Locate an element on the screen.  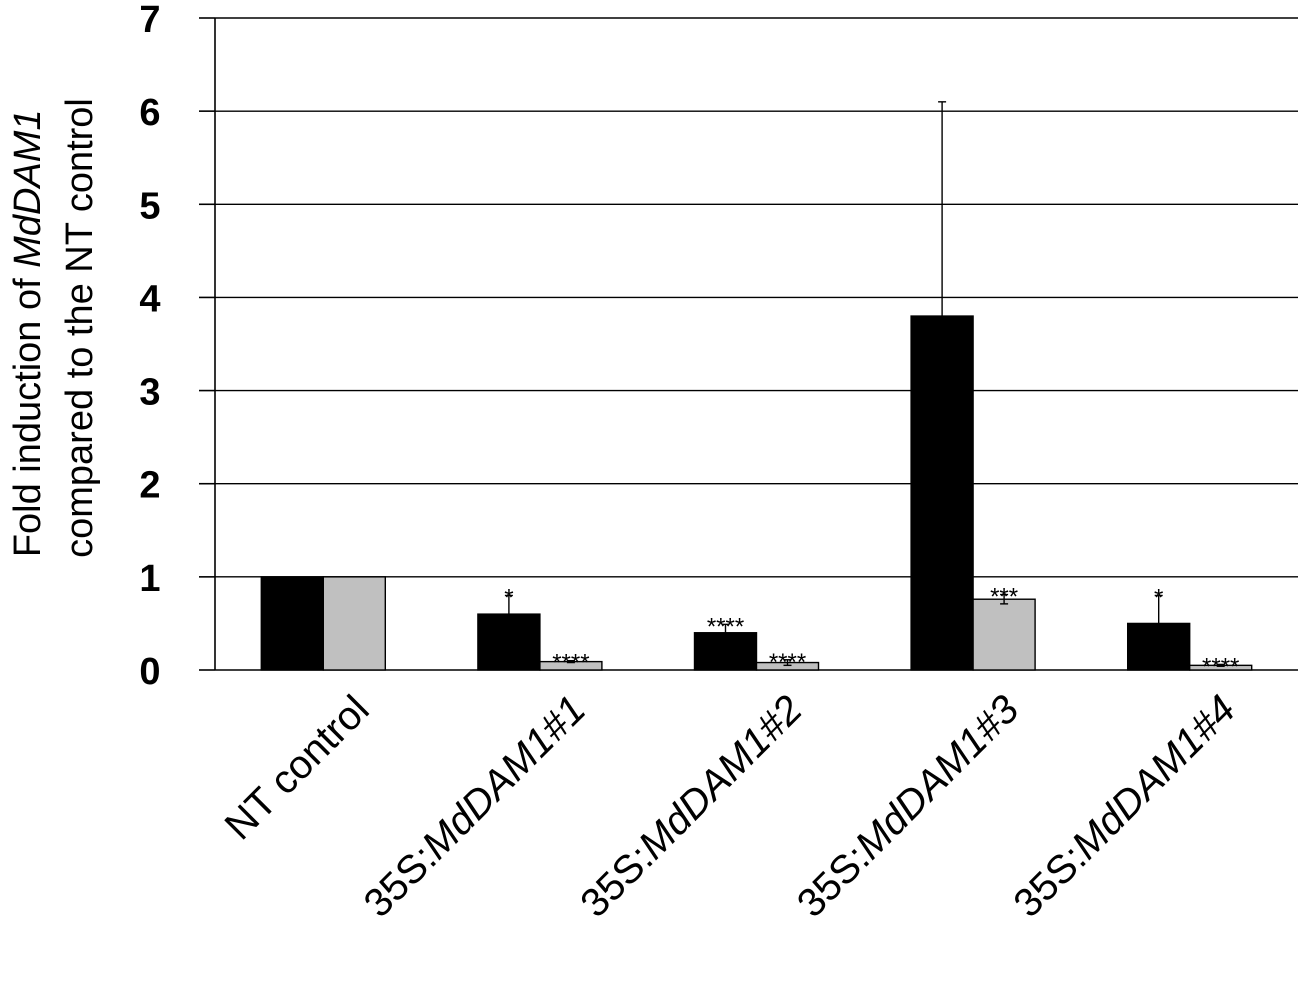
x-tick-label-line-name: MdDAM1#1 is located at coordinates (504, 777).